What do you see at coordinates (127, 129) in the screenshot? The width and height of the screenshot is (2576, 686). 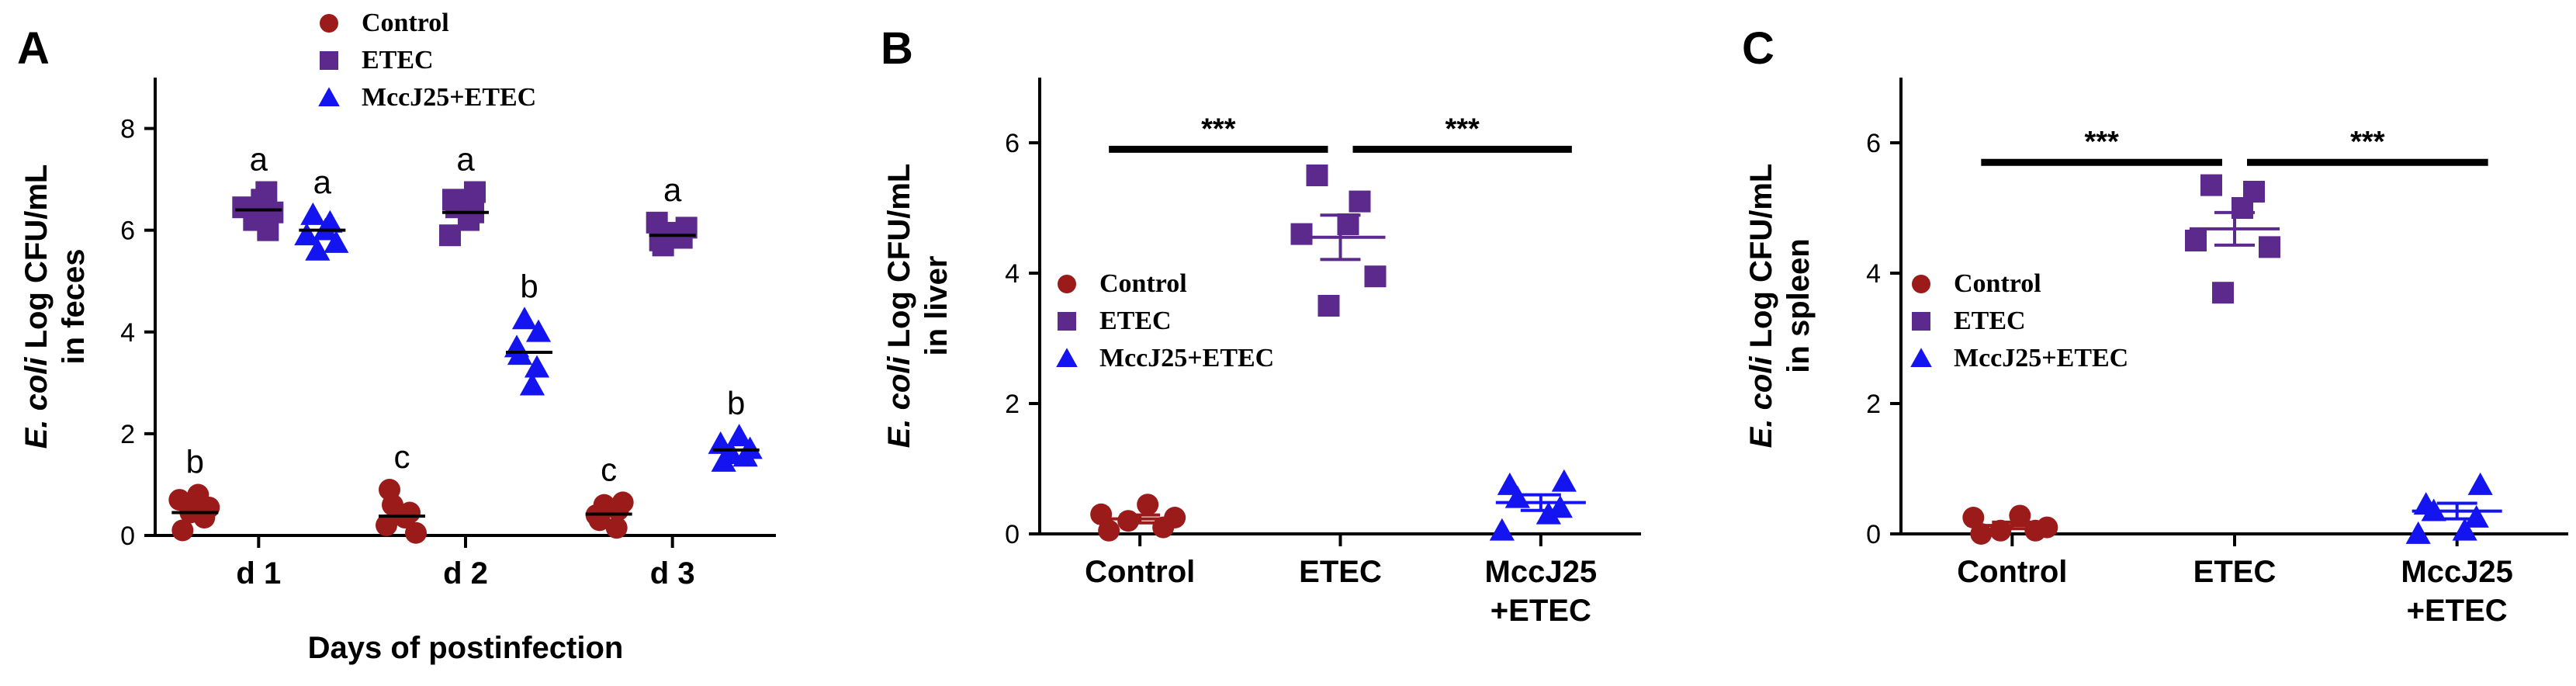 I see `y-tick-label: 8` at bounding box center [127, 129].